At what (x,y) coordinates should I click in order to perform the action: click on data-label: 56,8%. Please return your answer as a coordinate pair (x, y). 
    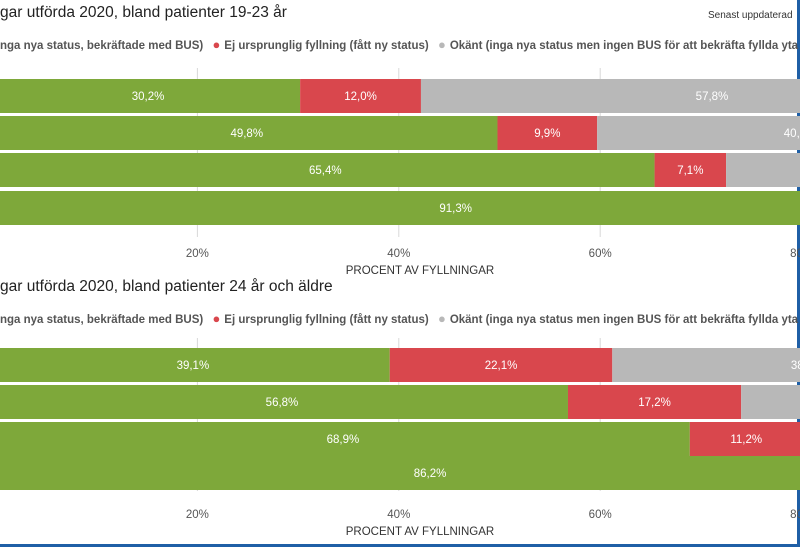
    Looking at the image, I should click on (282, 403).